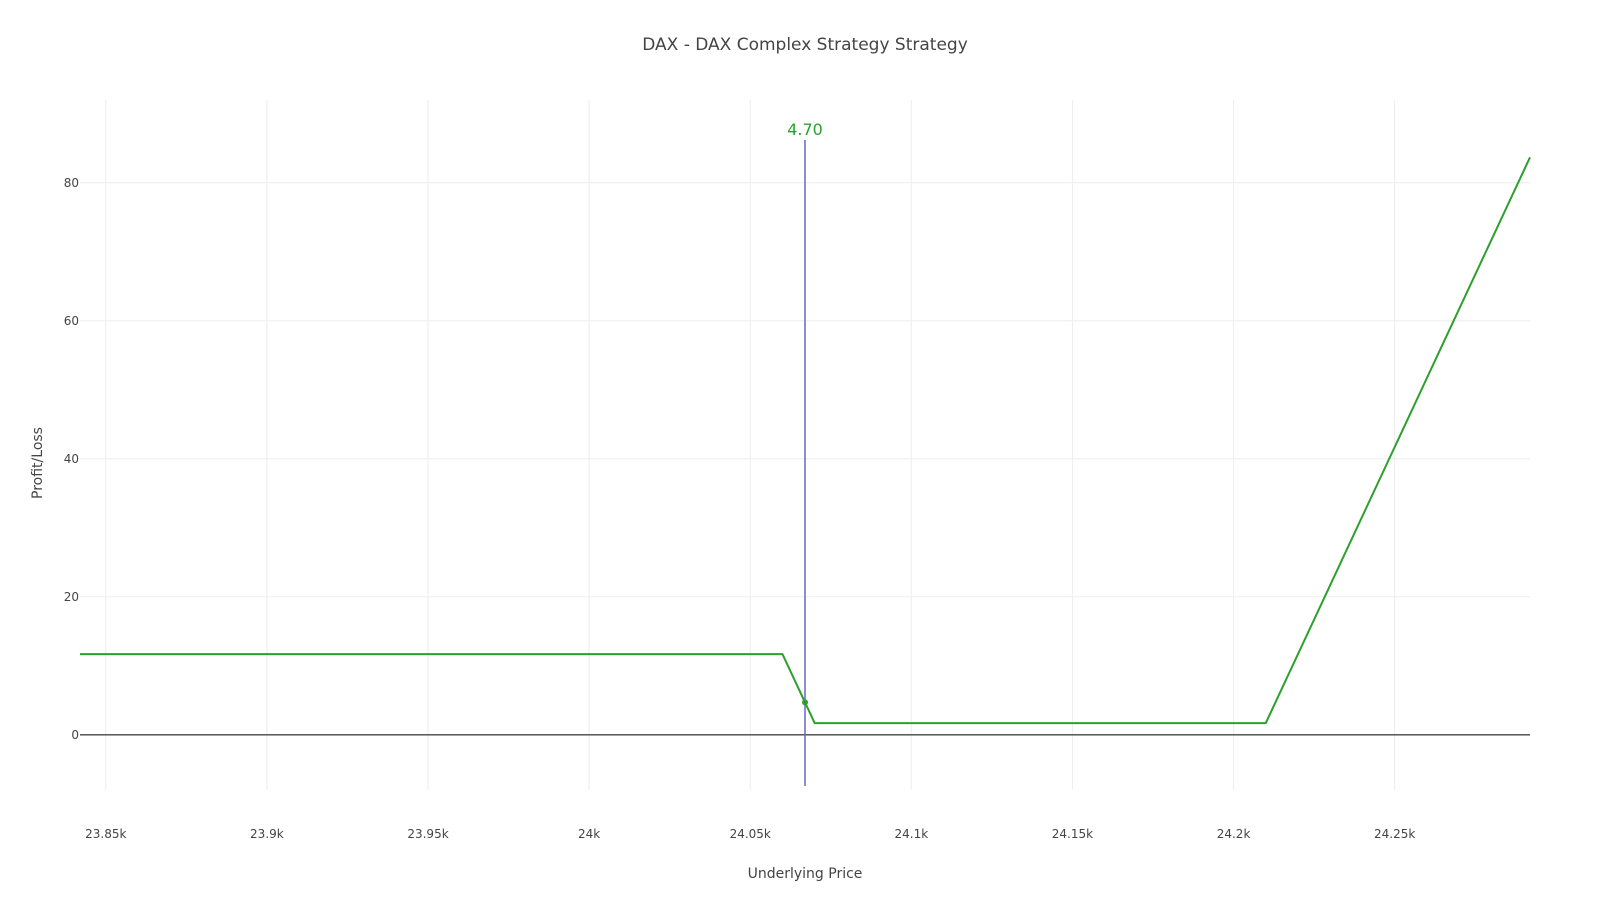 The height and width of the screenshot is (900, 1600). What do you see at coordinates (589, 834) in the screenshot?
I see `x-tick-label: 24k` at bounding box center [589, 834].